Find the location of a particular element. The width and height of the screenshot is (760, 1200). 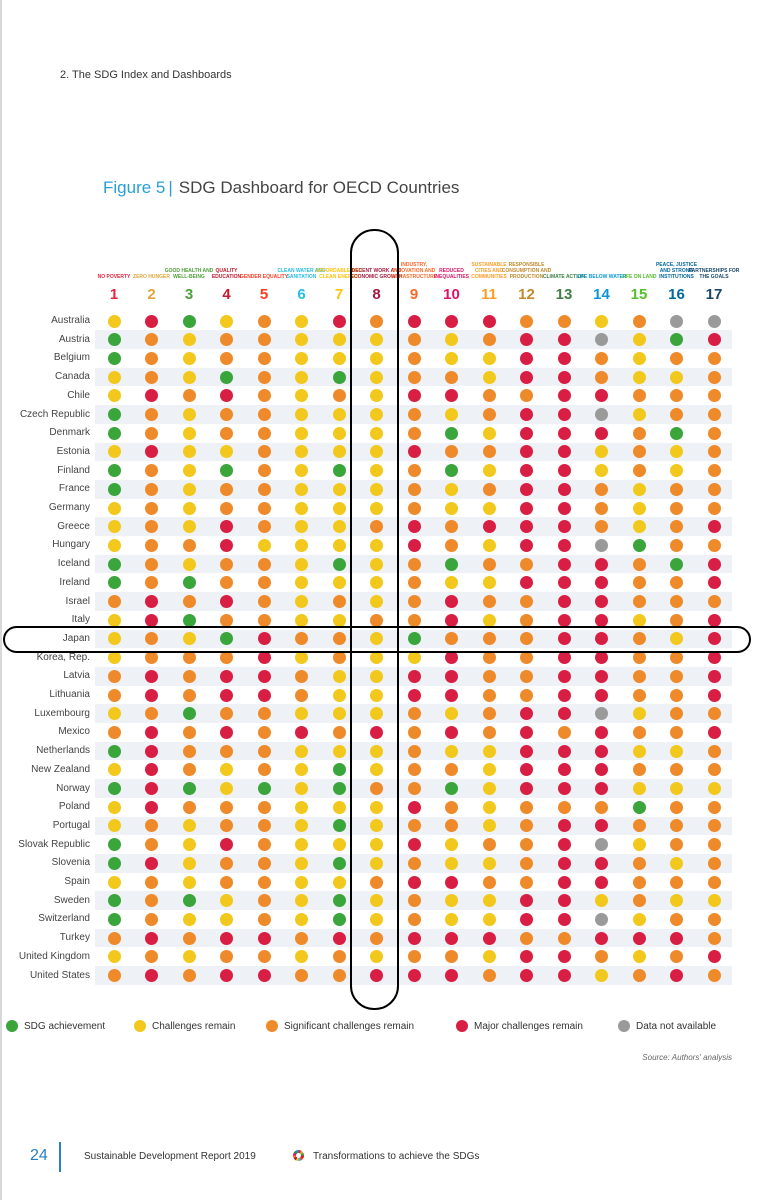

figure-title-text: SDG Dashboard for OECD Countries is located at coordinates (319, 187).